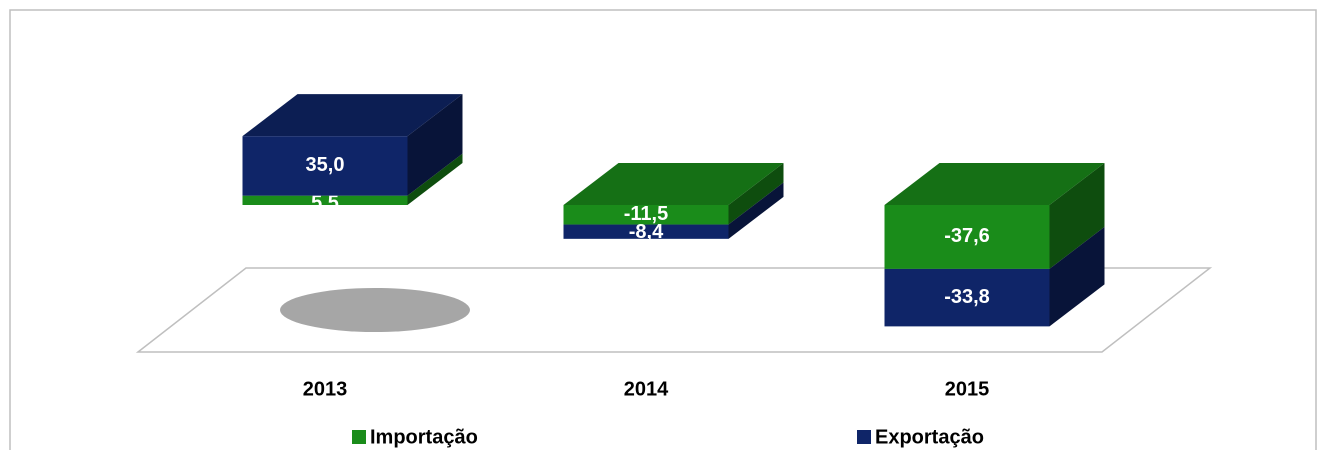 This screenshot has height=455, width=1322. Describe the element at coordinates (424, 437) in the screenshot. I see `legend-label: Importação` at that location.